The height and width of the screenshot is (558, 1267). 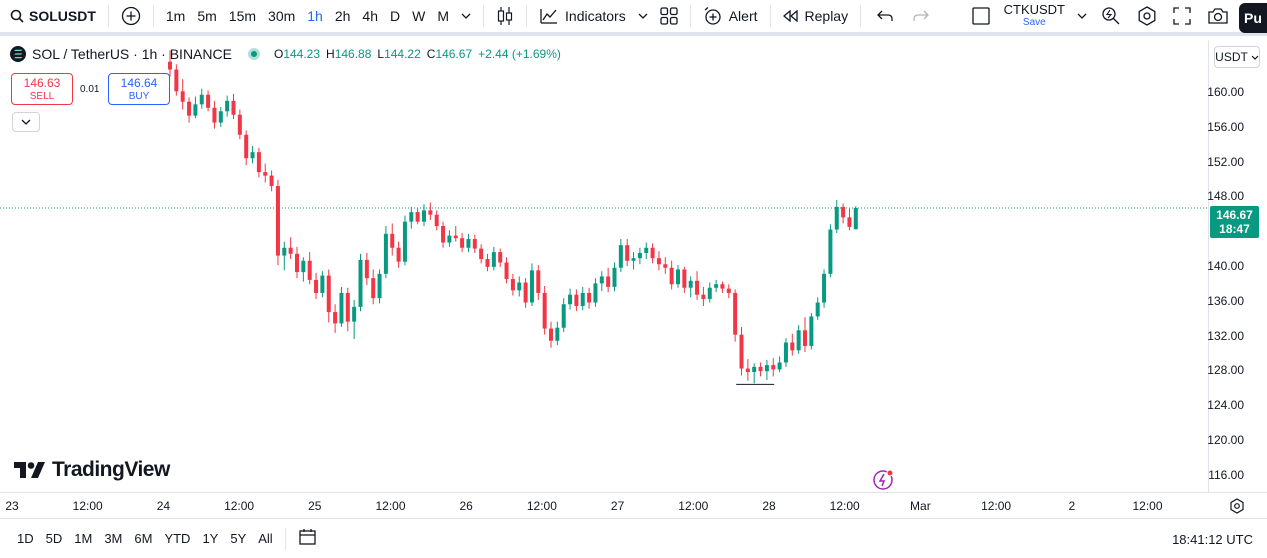 I want to click on fullscreen-button, so click(x=1182, y=16).